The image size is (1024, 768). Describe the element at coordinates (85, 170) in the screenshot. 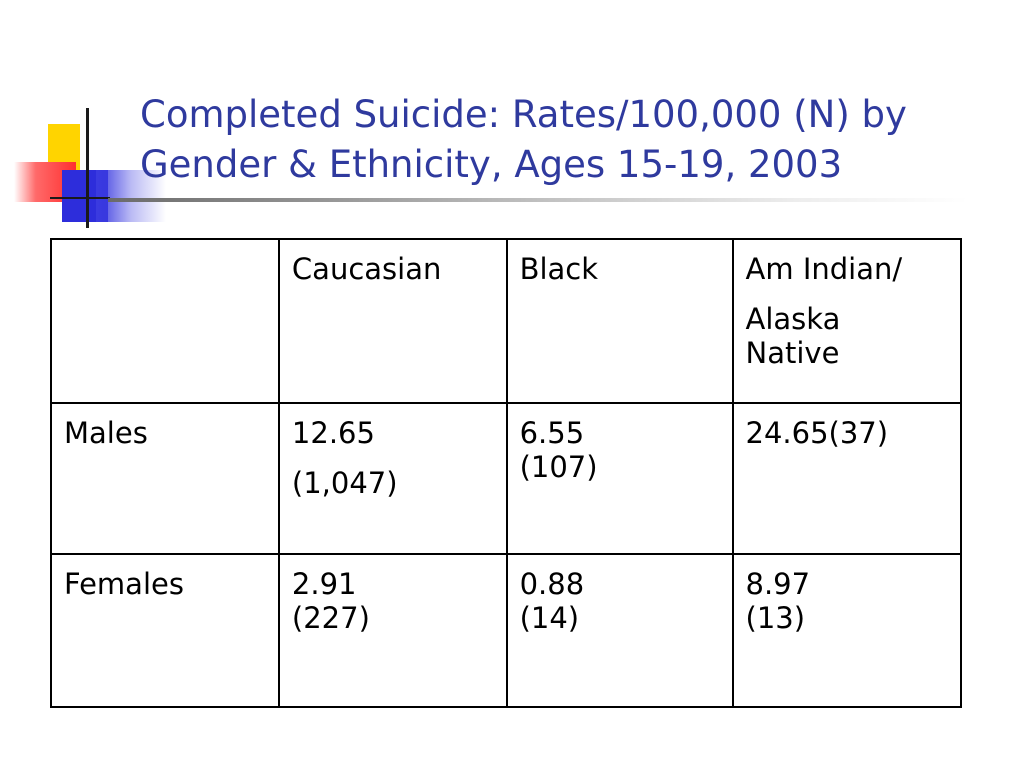

I see `slide-logo-squares-icon` at that location.